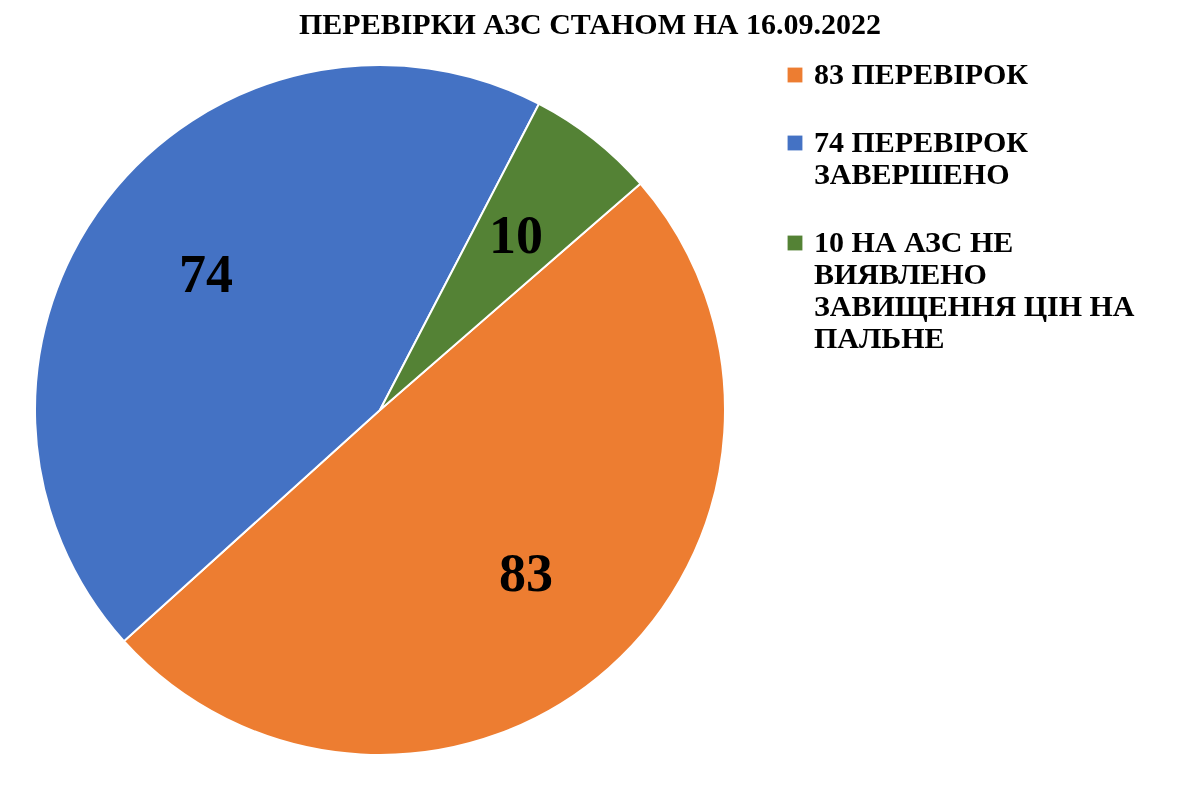  I want to click on data-label: 83, so click(525, 572).